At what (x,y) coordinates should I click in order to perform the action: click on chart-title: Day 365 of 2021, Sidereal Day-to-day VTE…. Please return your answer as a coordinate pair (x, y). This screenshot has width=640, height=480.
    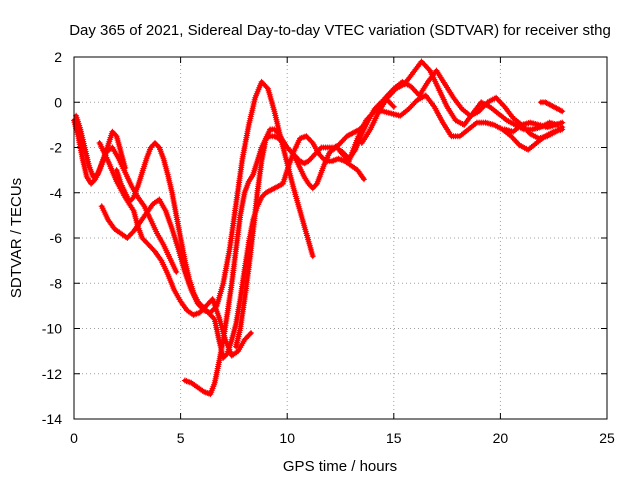
    Looking at the image, I should click on (340, 30).